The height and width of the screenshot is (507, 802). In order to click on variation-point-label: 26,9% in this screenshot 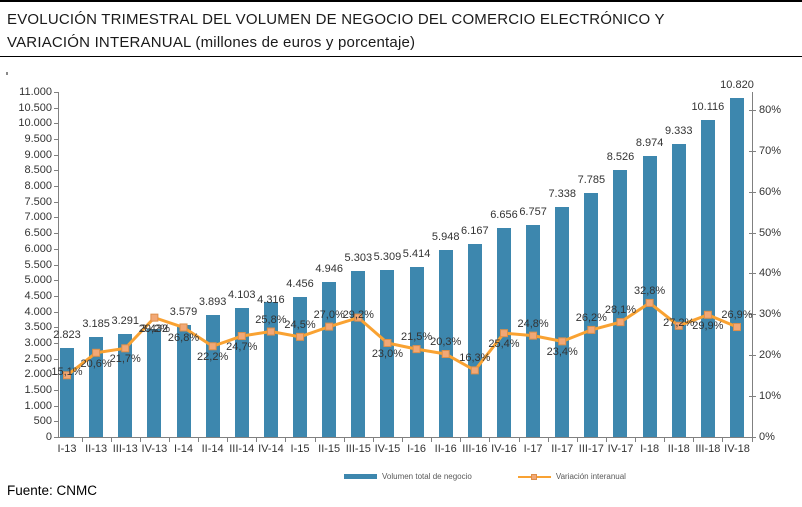, I will do `click(737, 315)`.